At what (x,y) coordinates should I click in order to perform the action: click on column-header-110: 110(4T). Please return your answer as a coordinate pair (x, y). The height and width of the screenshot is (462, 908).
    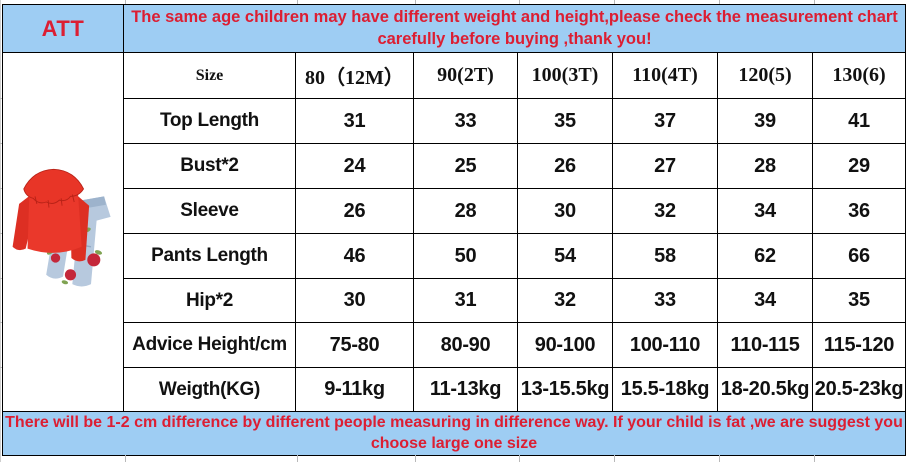
    Looking at the image, I should click on (665, 75).